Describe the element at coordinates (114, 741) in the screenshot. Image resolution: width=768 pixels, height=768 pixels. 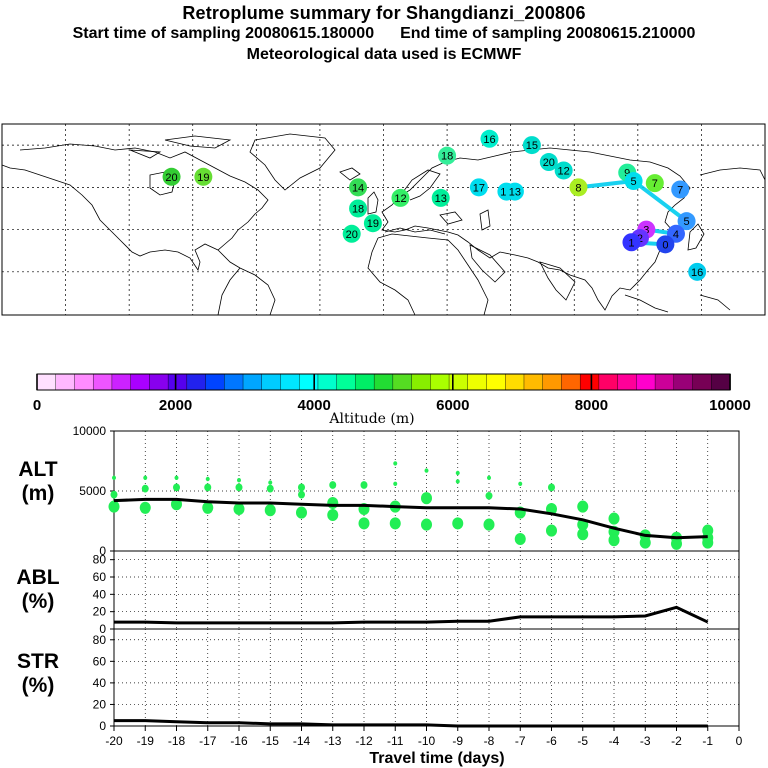
I see `x-tick-label: -20` at that location.